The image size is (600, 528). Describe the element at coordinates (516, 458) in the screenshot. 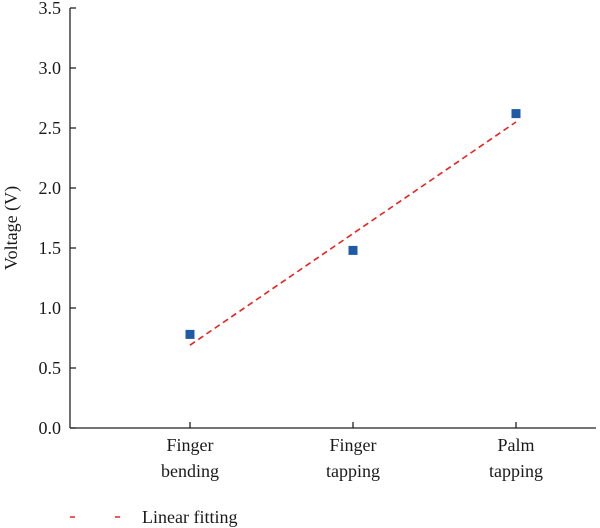

I see `x-tick-label: Palm tapping` at that location.